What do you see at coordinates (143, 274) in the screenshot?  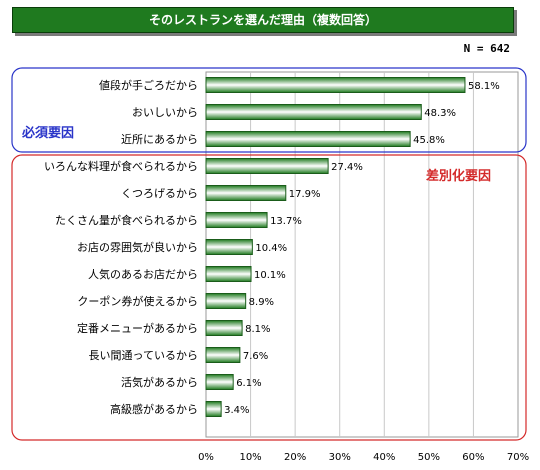 I see `category-label: 人気のあるお店だから` at bounding box center [143, 274].